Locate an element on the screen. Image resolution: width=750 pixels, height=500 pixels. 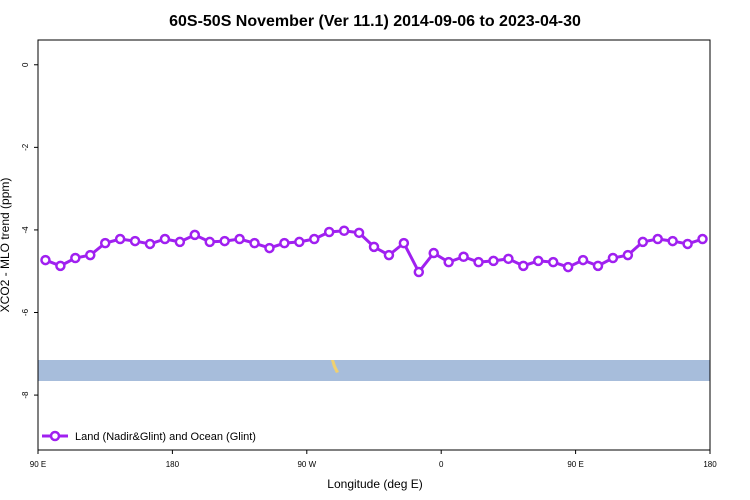
legend-label: Land (Nadir&Glint) and Ocean (Glint) is located at coordinates (165, 437).